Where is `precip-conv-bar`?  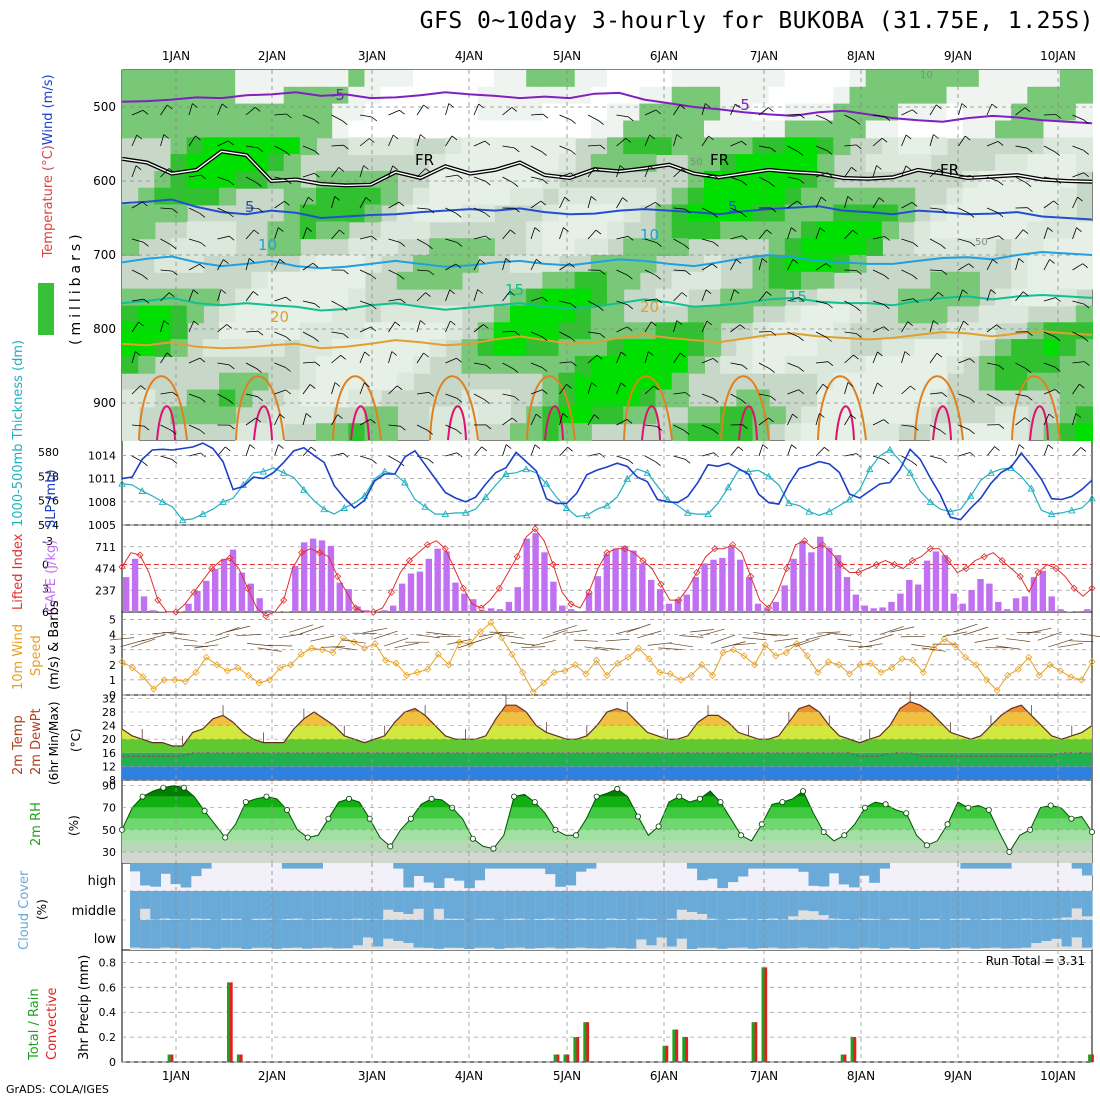 precip-conv-bar is located at coordinates (172, 1058).